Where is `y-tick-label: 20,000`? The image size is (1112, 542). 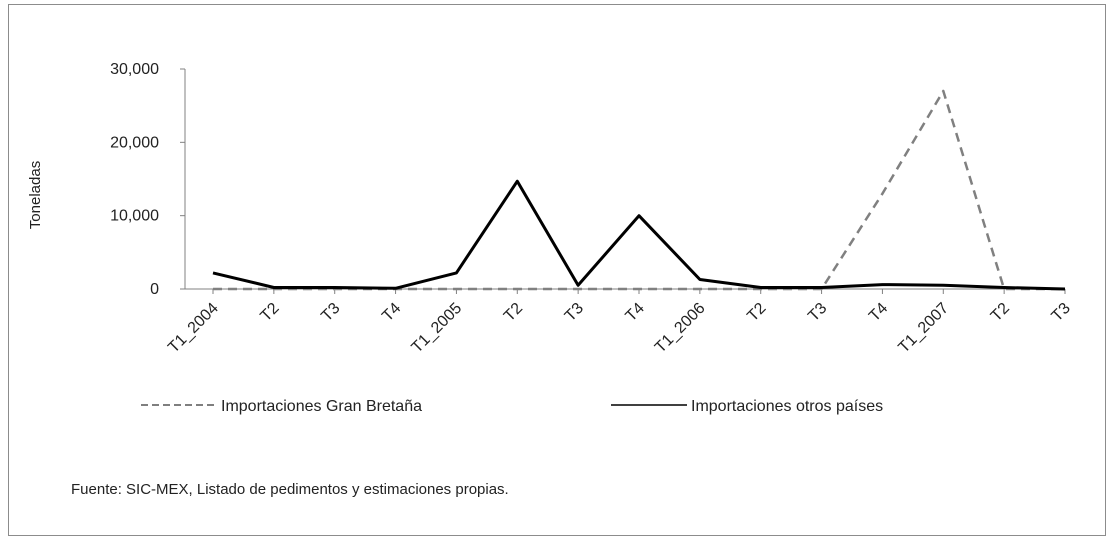
y-tick-label: 20,000 is located at coordinates (134, 142).